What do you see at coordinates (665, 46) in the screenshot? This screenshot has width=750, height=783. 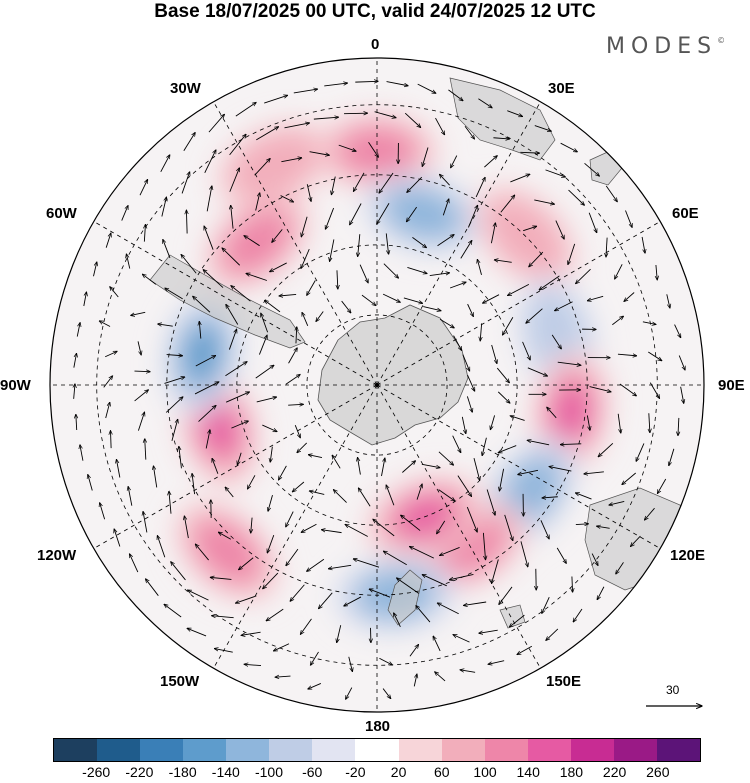 I see `modes-logo: MODES©` at bounding box center [665, 46].